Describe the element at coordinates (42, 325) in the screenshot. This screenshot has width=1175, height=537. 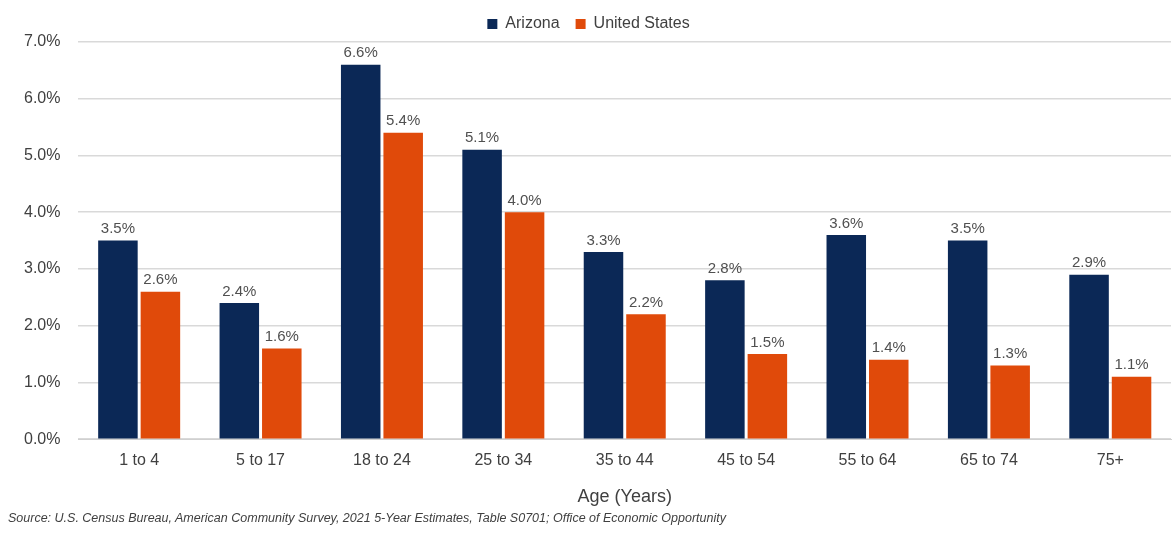
I see `y-tick-label: 2.0%` at that location.